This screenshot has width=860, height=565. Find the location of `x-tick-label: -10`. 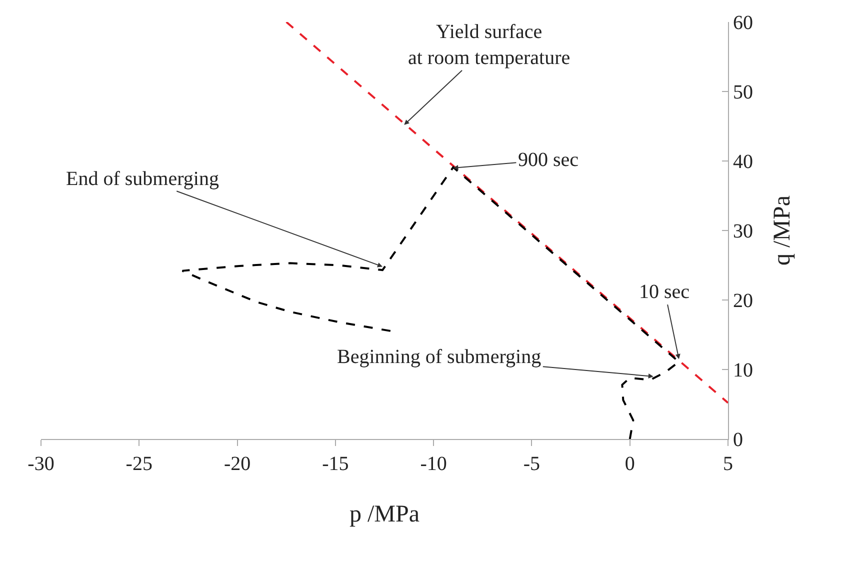

x-tick-label: -10 is located at coordinates (433, 464).